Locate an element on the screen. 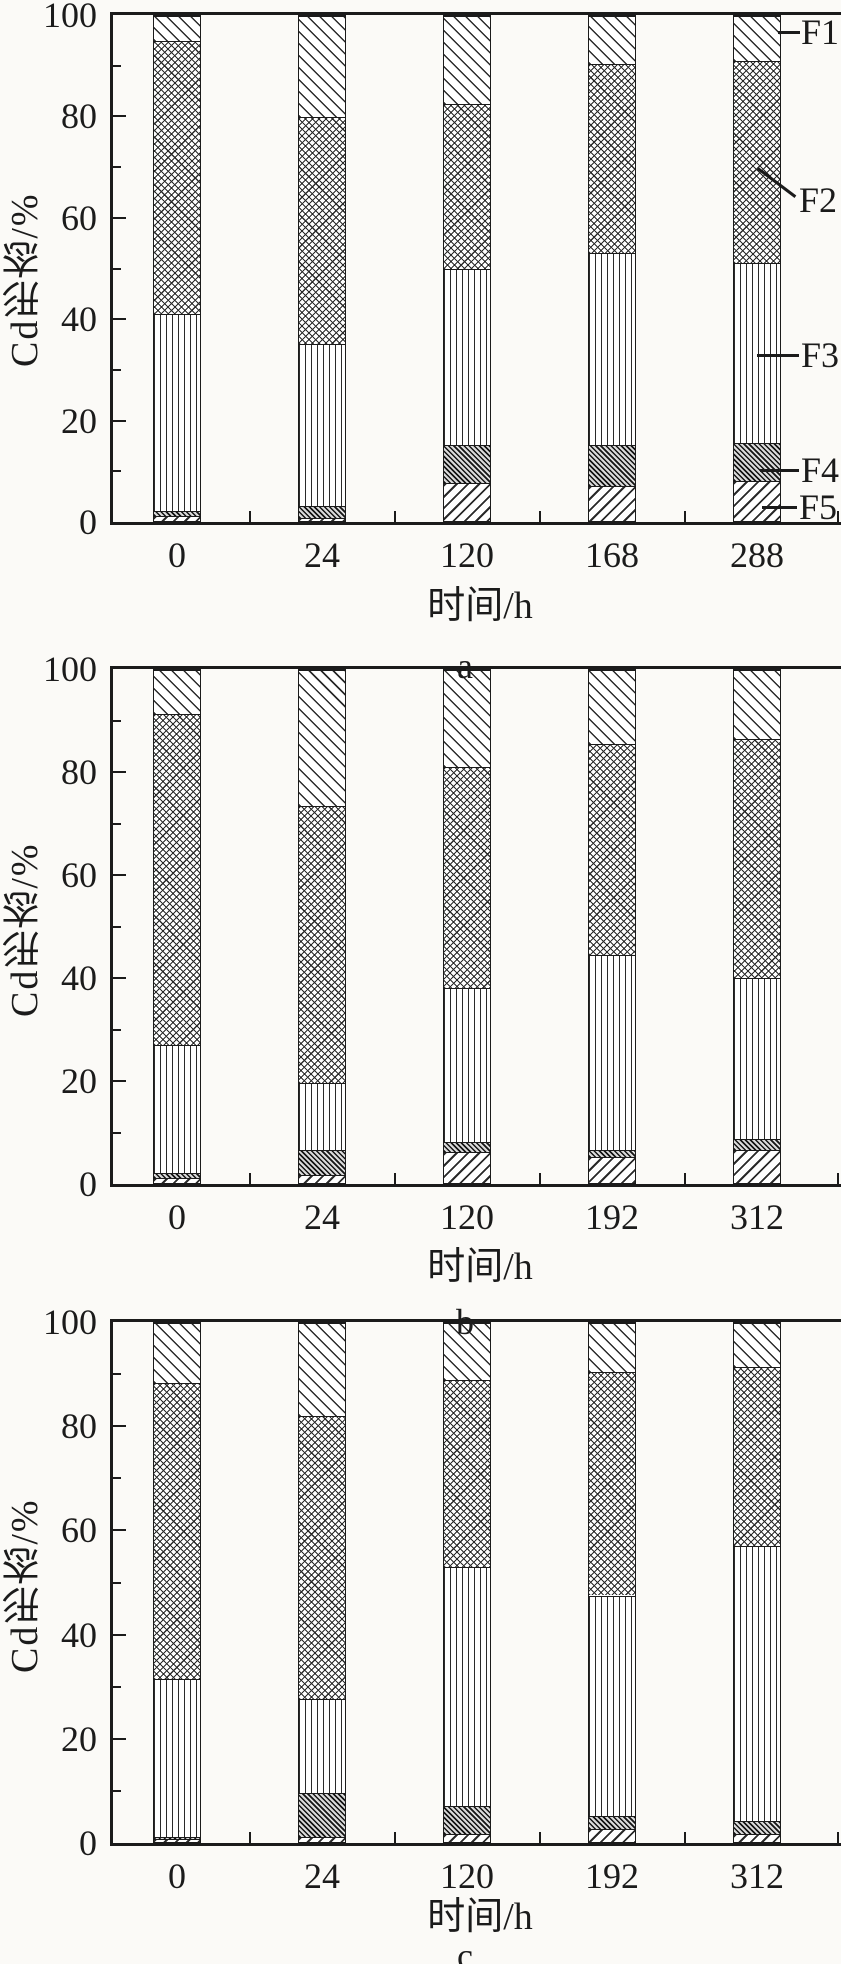 Image resolution: width=841 pixels, height=1964 pixels. panel-letter-c: c is located at coordinates (465, 1950).